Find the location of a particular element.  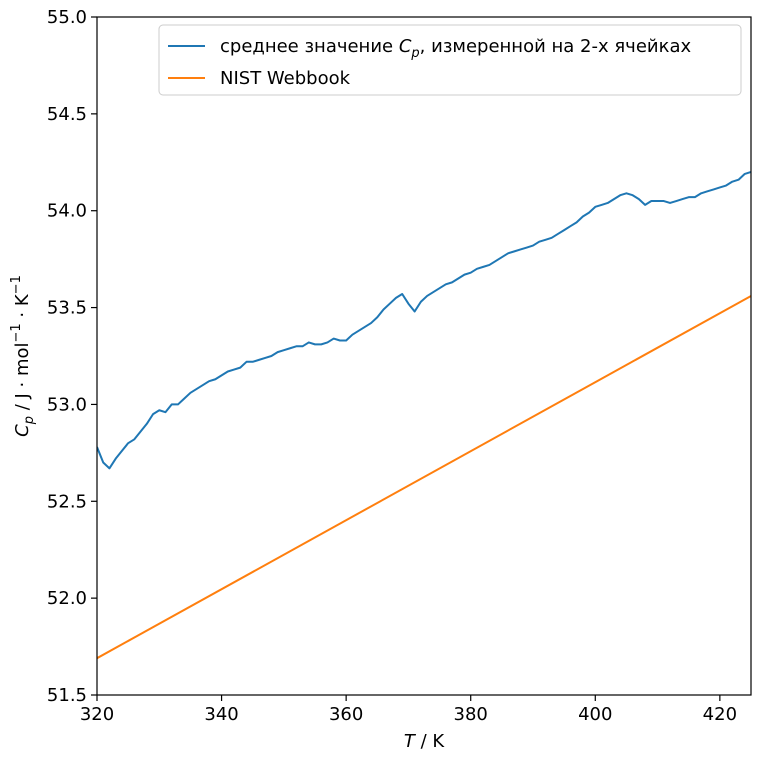

x-axis-unit: / K is located at coordinates (430, 741).